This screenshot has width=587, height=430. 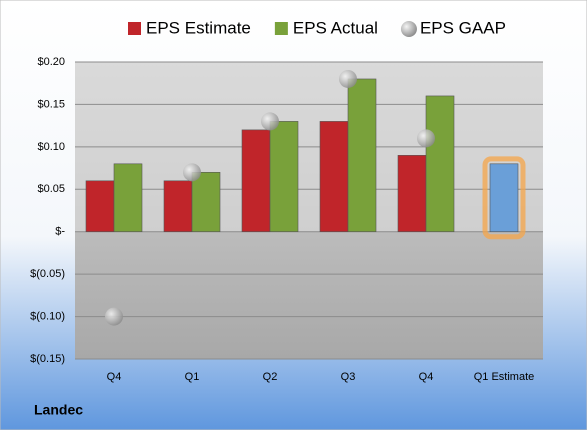 I want to click on bar-glow, so click(x=504, y=198).